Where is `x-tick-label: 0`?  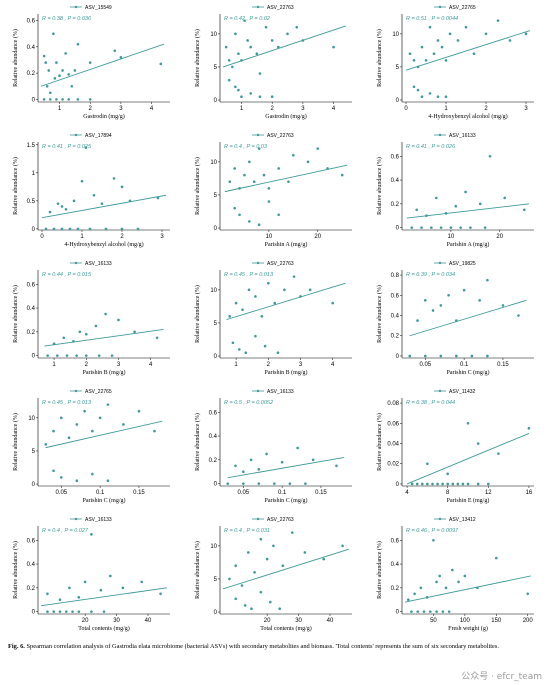 x-tick-label: 0 is located at coordinates (42, 237).